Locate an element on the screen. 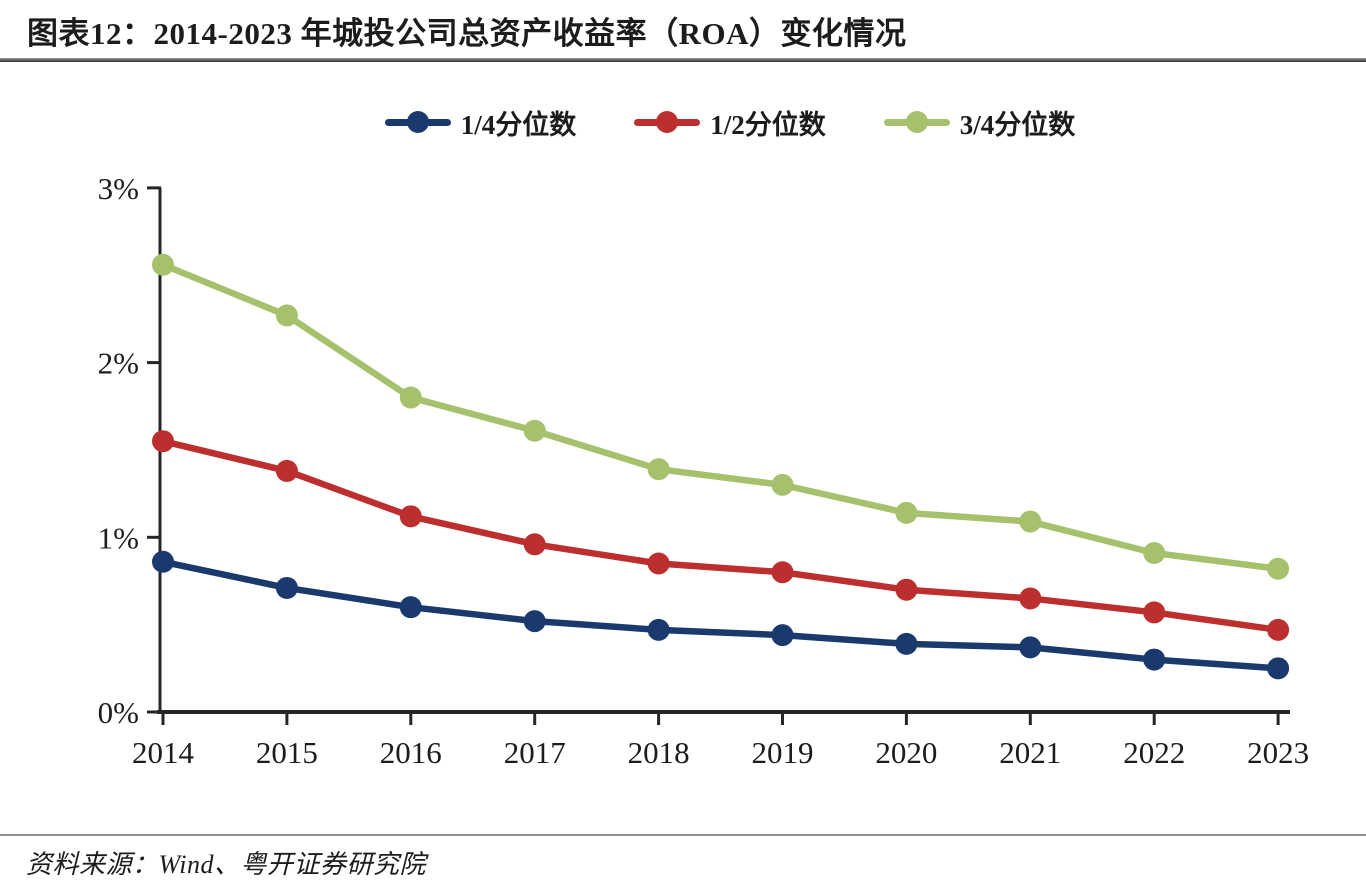  x-tick-label: 2017 is located at coordinates (535, 752).